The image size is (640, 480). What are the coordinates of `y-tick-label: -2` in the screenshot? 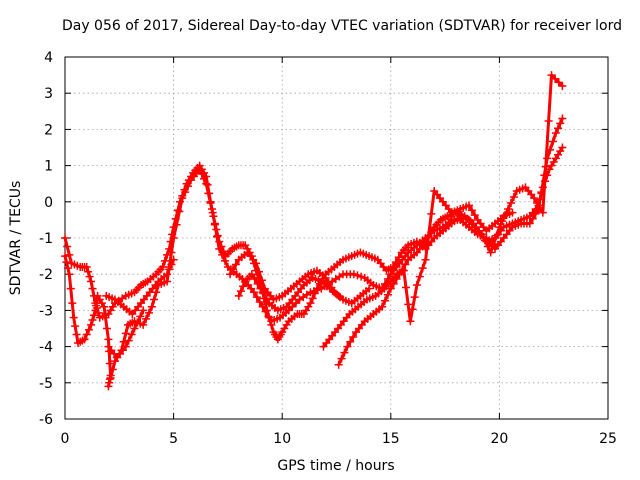 It's located at (46, 275).